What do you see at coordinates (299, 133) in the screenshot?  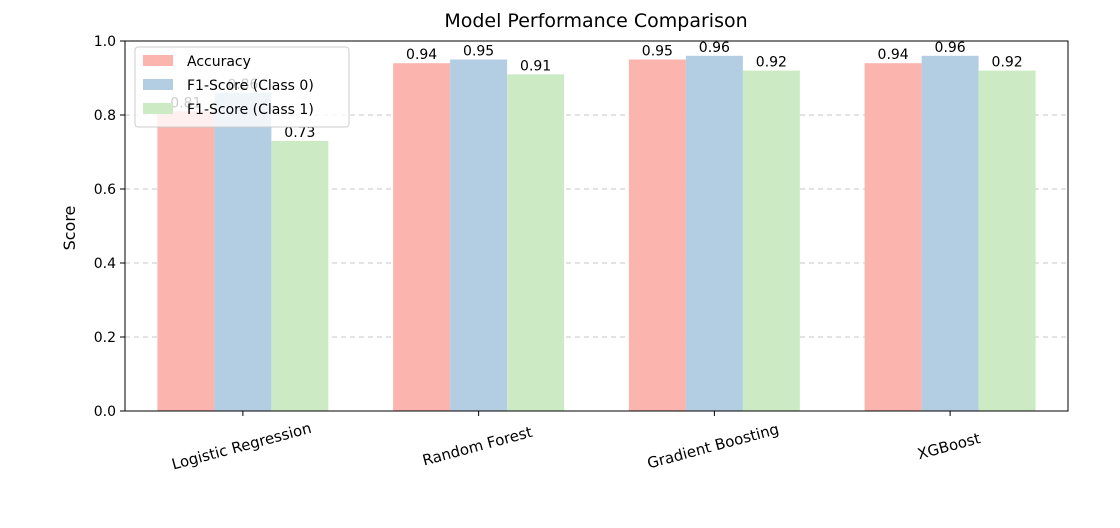 I see `bar-value-label: 0.73` at bounding box center [299, 133].